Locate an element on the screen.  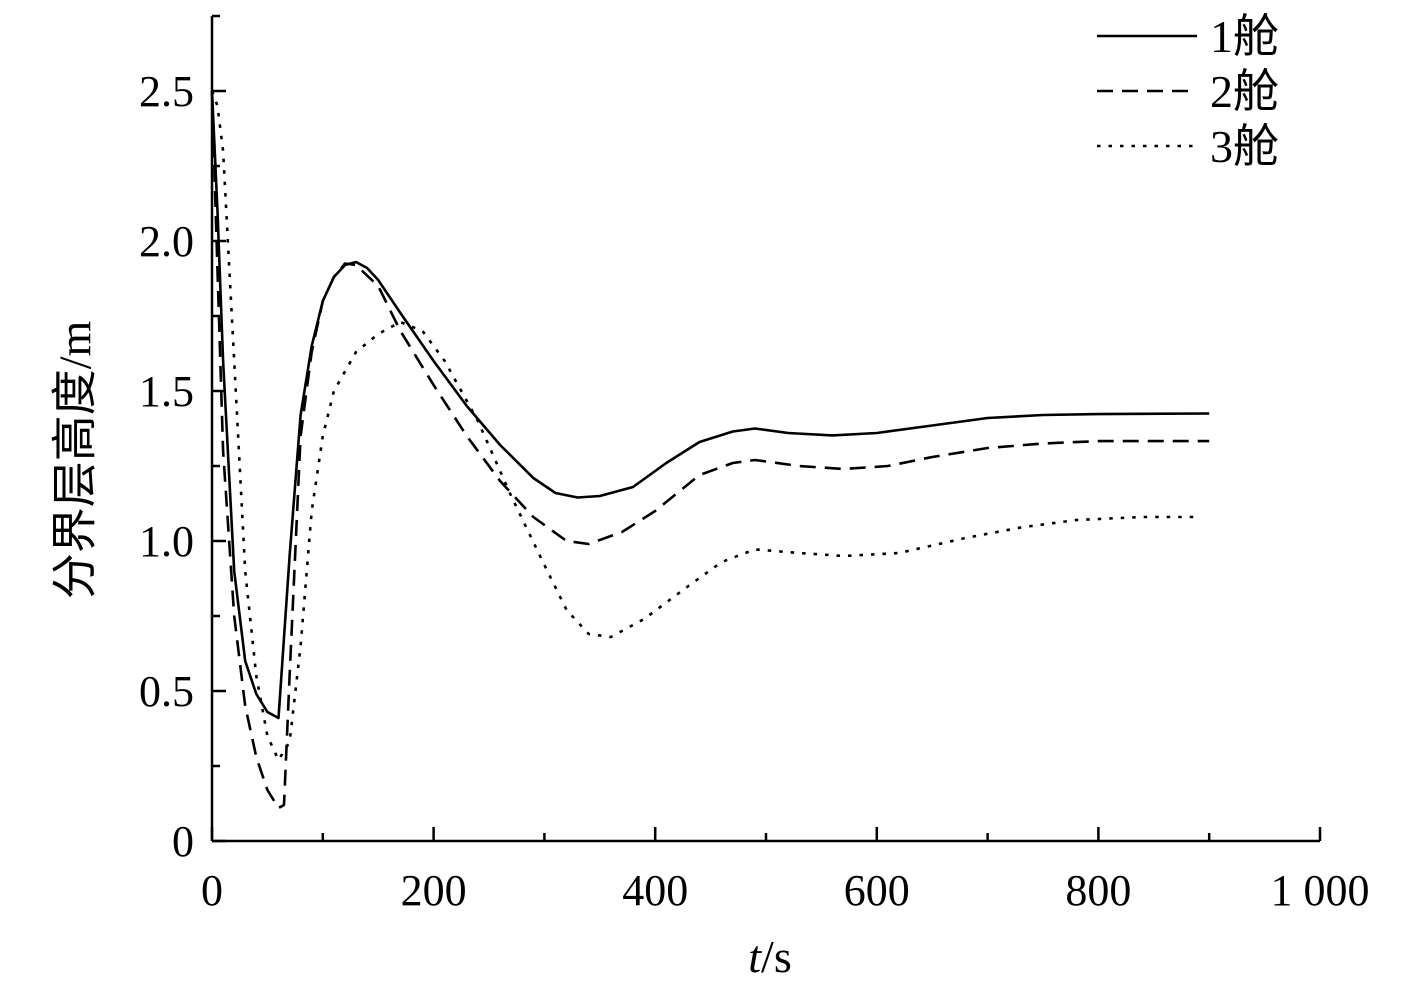
x-ticks: 0 200 400 600 800 1 000 is located at coordinates (785, 871).